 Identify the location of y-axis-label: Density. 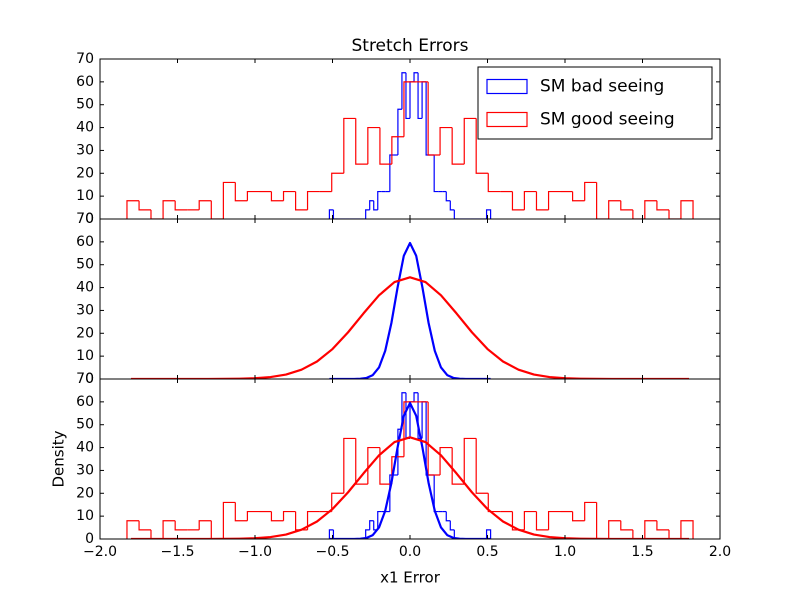
(59, 458).